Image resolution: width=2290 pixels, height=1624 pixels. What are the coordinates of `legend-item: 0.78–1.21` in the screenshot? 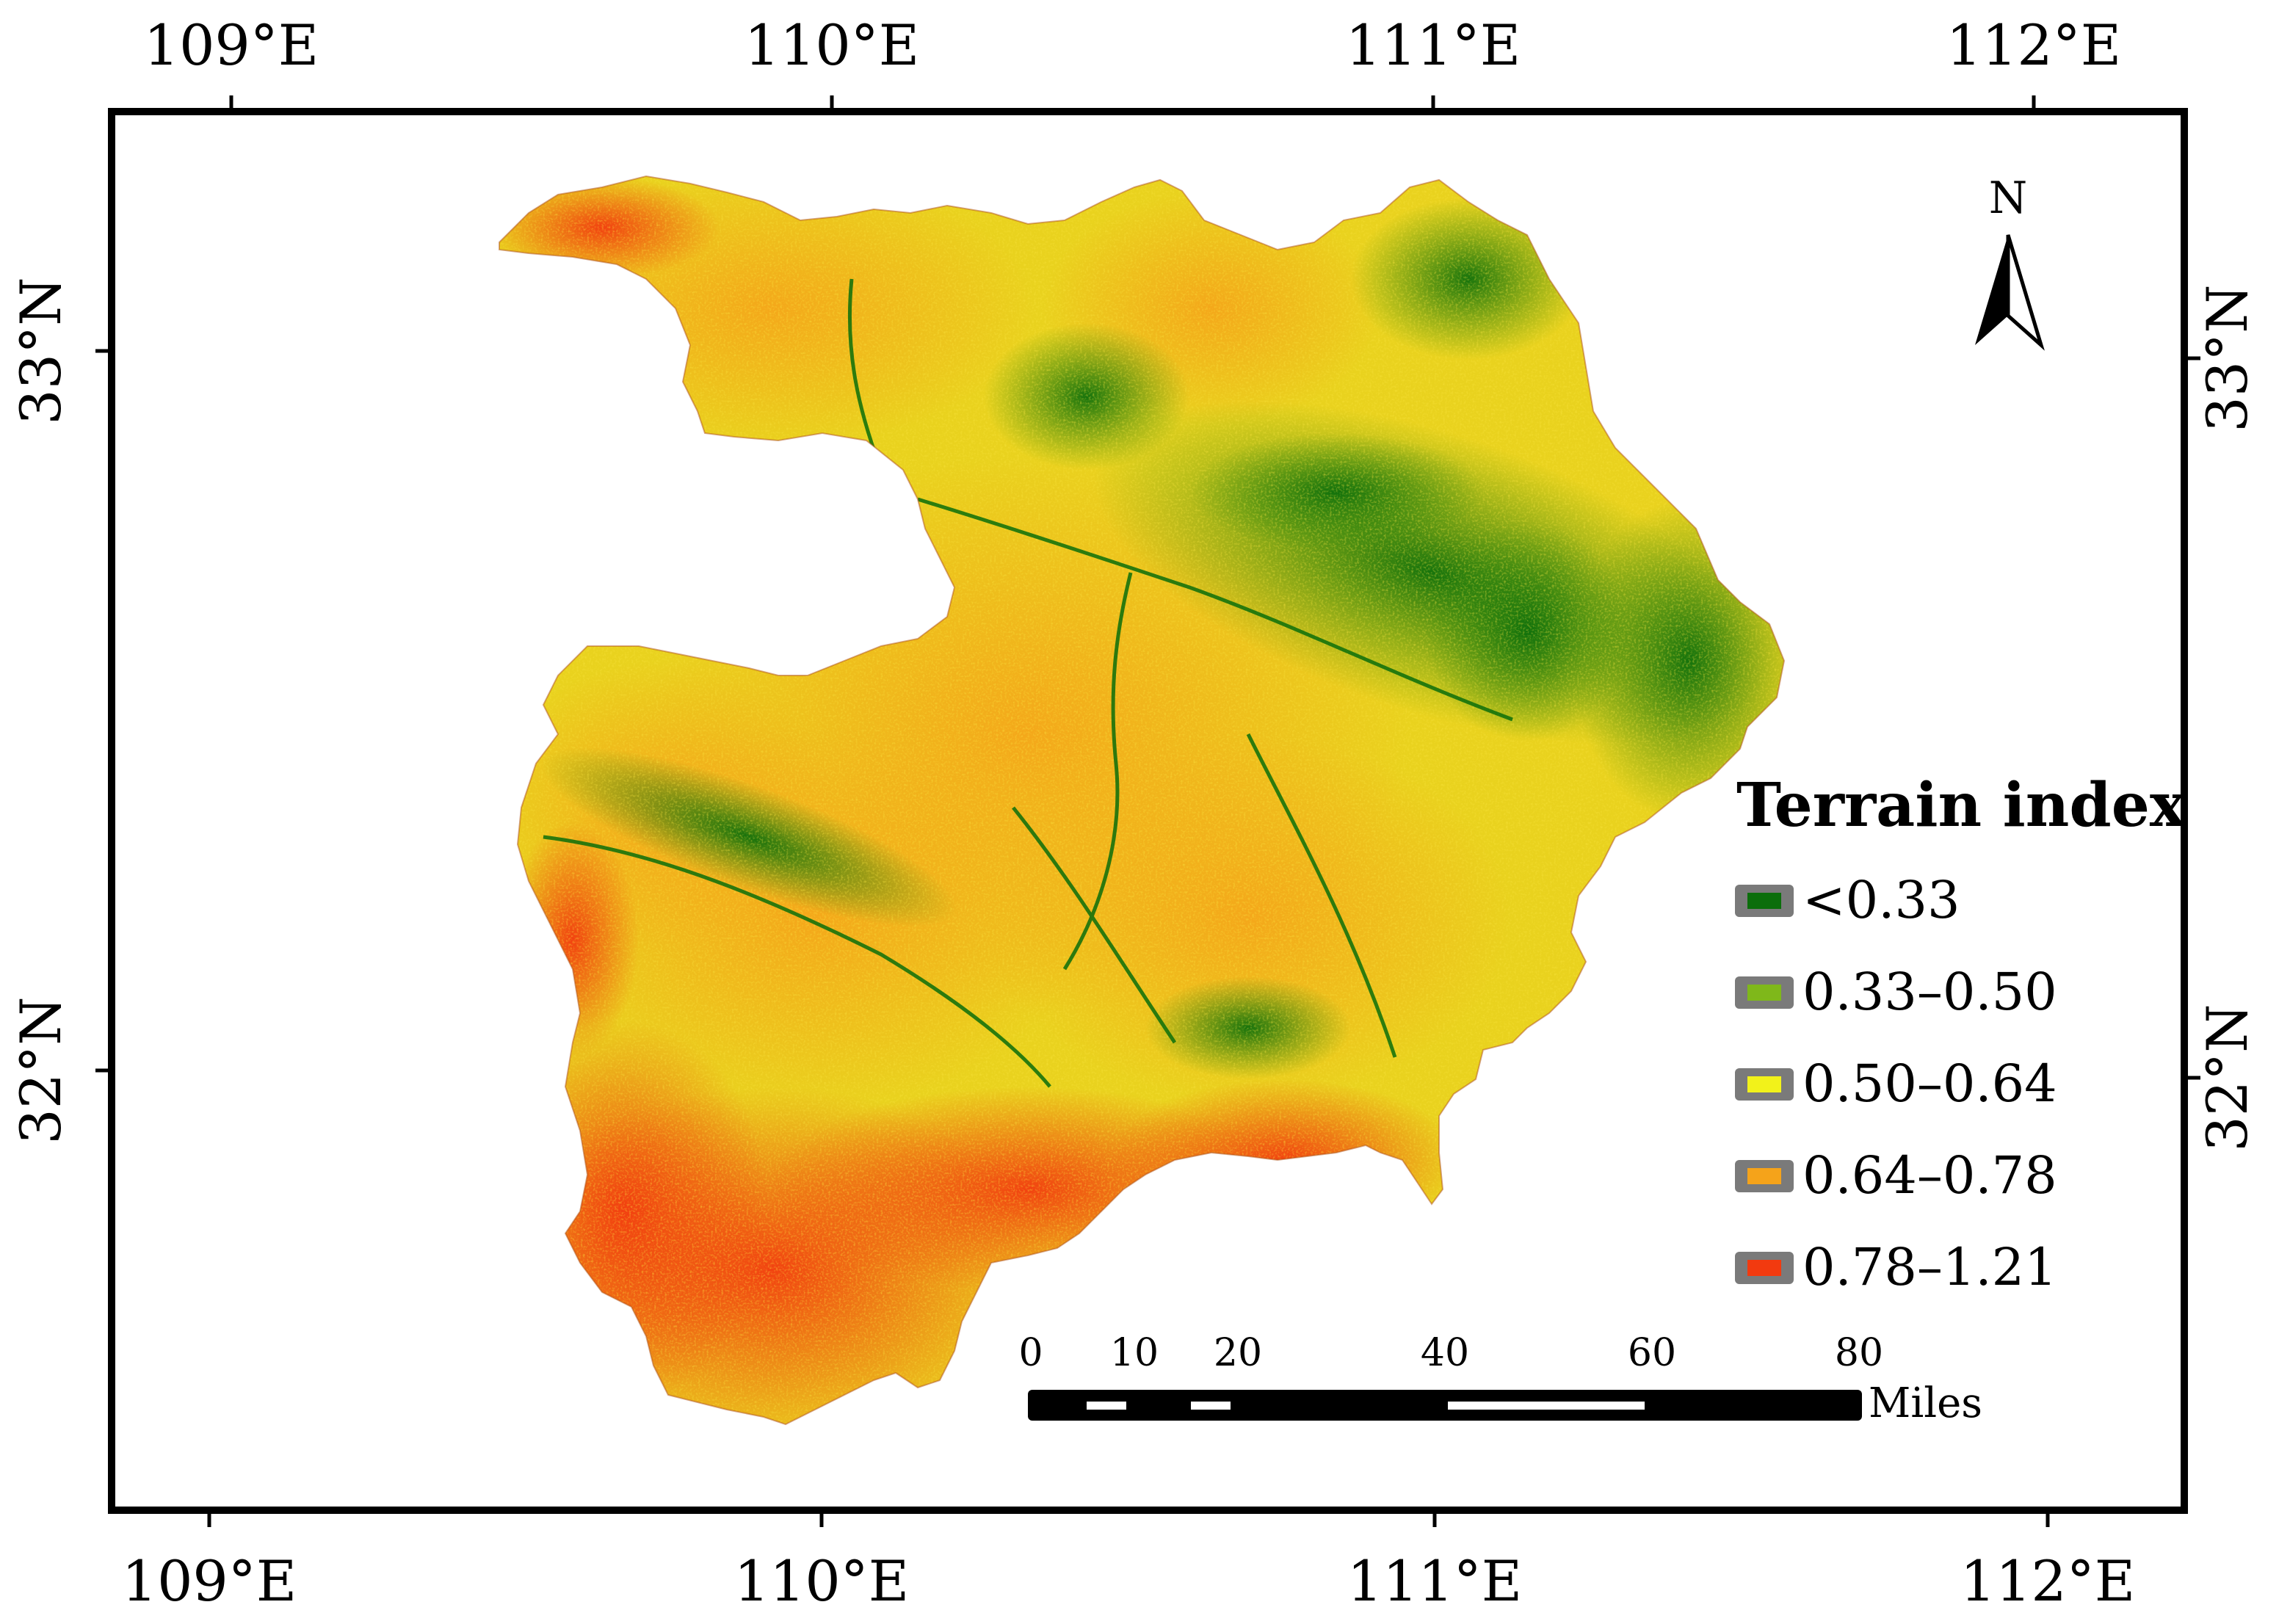 It's located at (1896, 1267).